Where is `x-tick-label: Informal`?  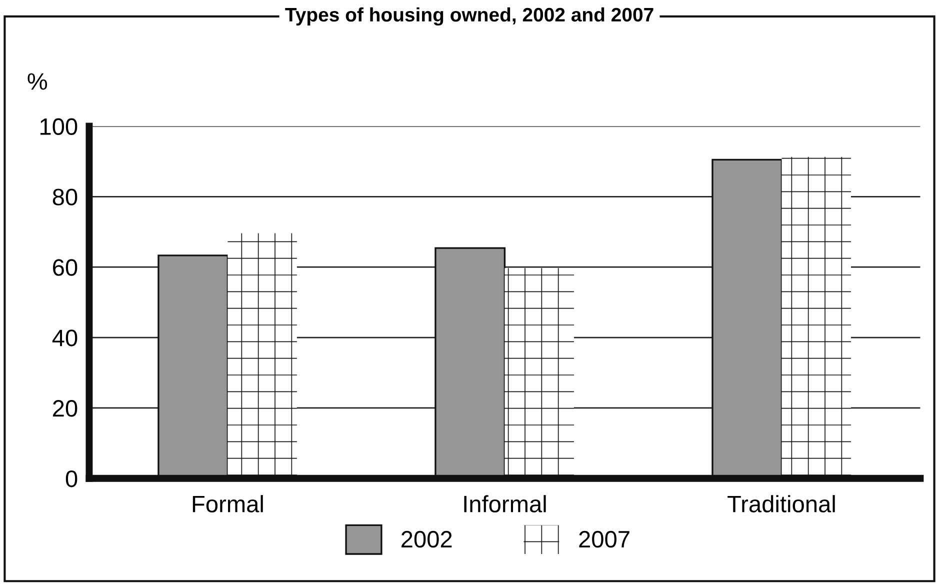
x-tick-label: Informal is located at coordinates (505, 503).